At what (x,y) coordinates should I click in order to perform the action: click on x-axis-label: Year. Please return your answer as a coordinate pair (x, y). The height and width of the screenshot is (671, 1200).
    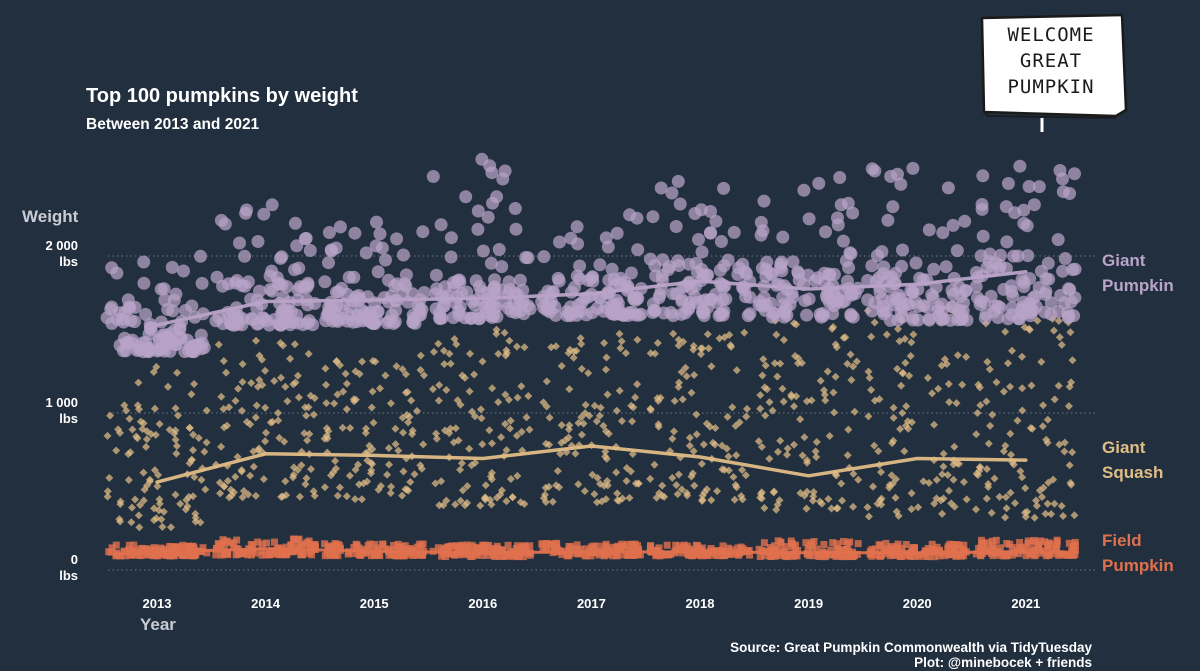
    Looking at the image, I should click on (158, 624).